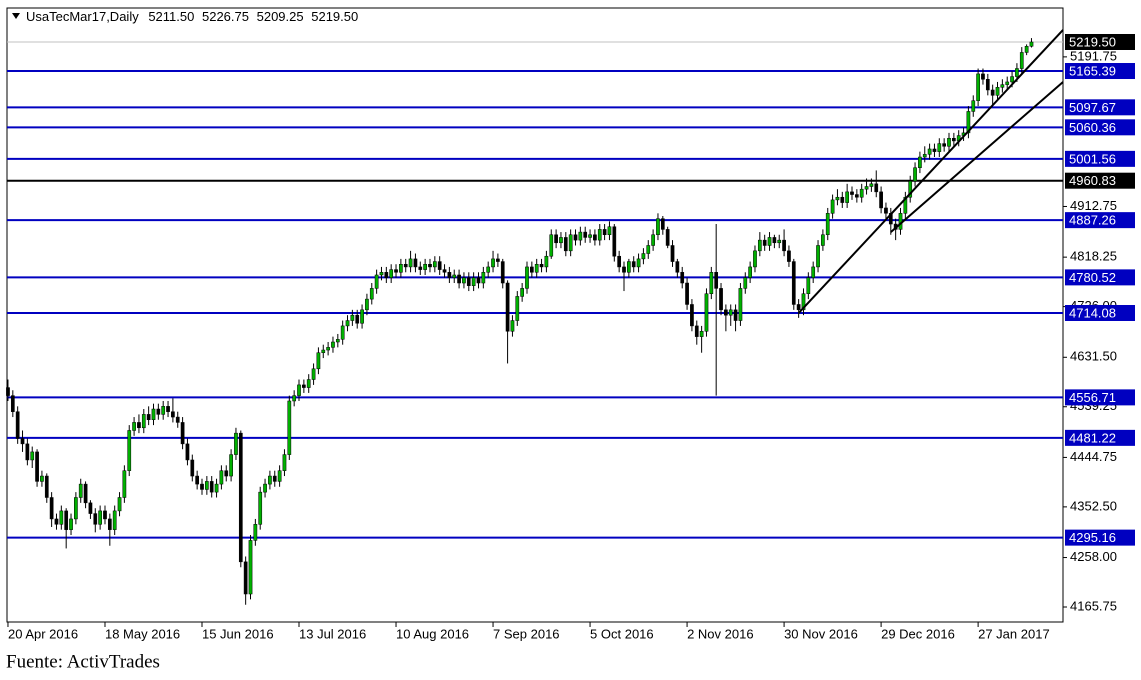 Image resolution: width=1141 pixels, height=680 pixels. I want to click on x-tick-label: 15 Jun 2016, so click(238, 633).